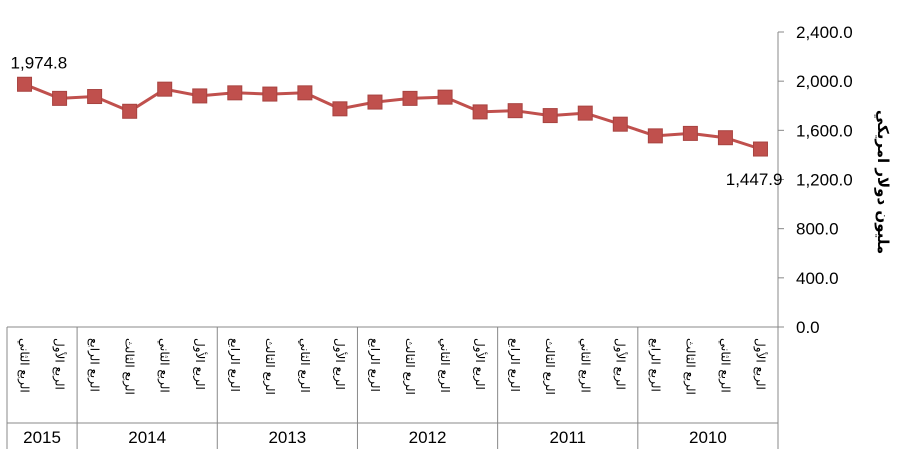 The width and height of the screenshot is (900, 449). I want to click on y-tick-label: 2,000.0, so click(824, 81).